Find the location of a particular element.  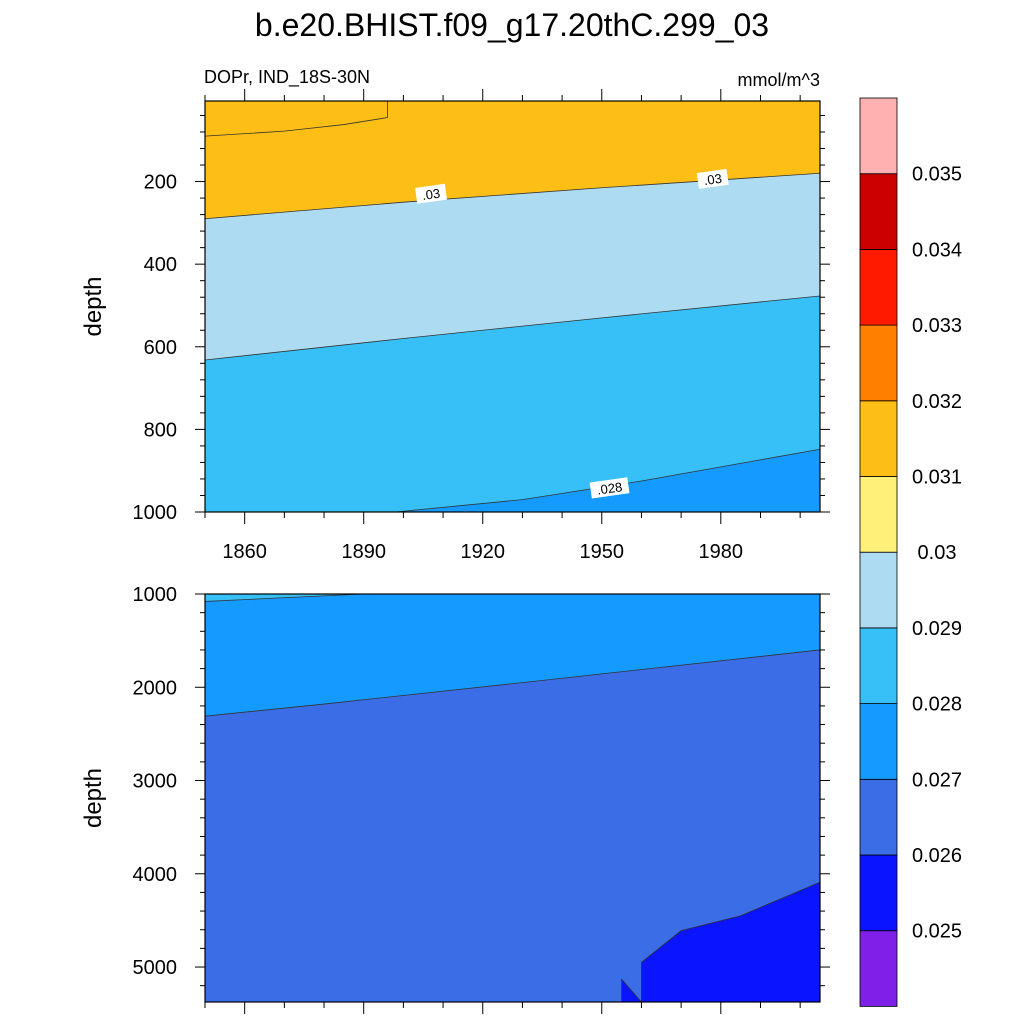

y-tick-label: 800 is located at coordinates (160, 430).